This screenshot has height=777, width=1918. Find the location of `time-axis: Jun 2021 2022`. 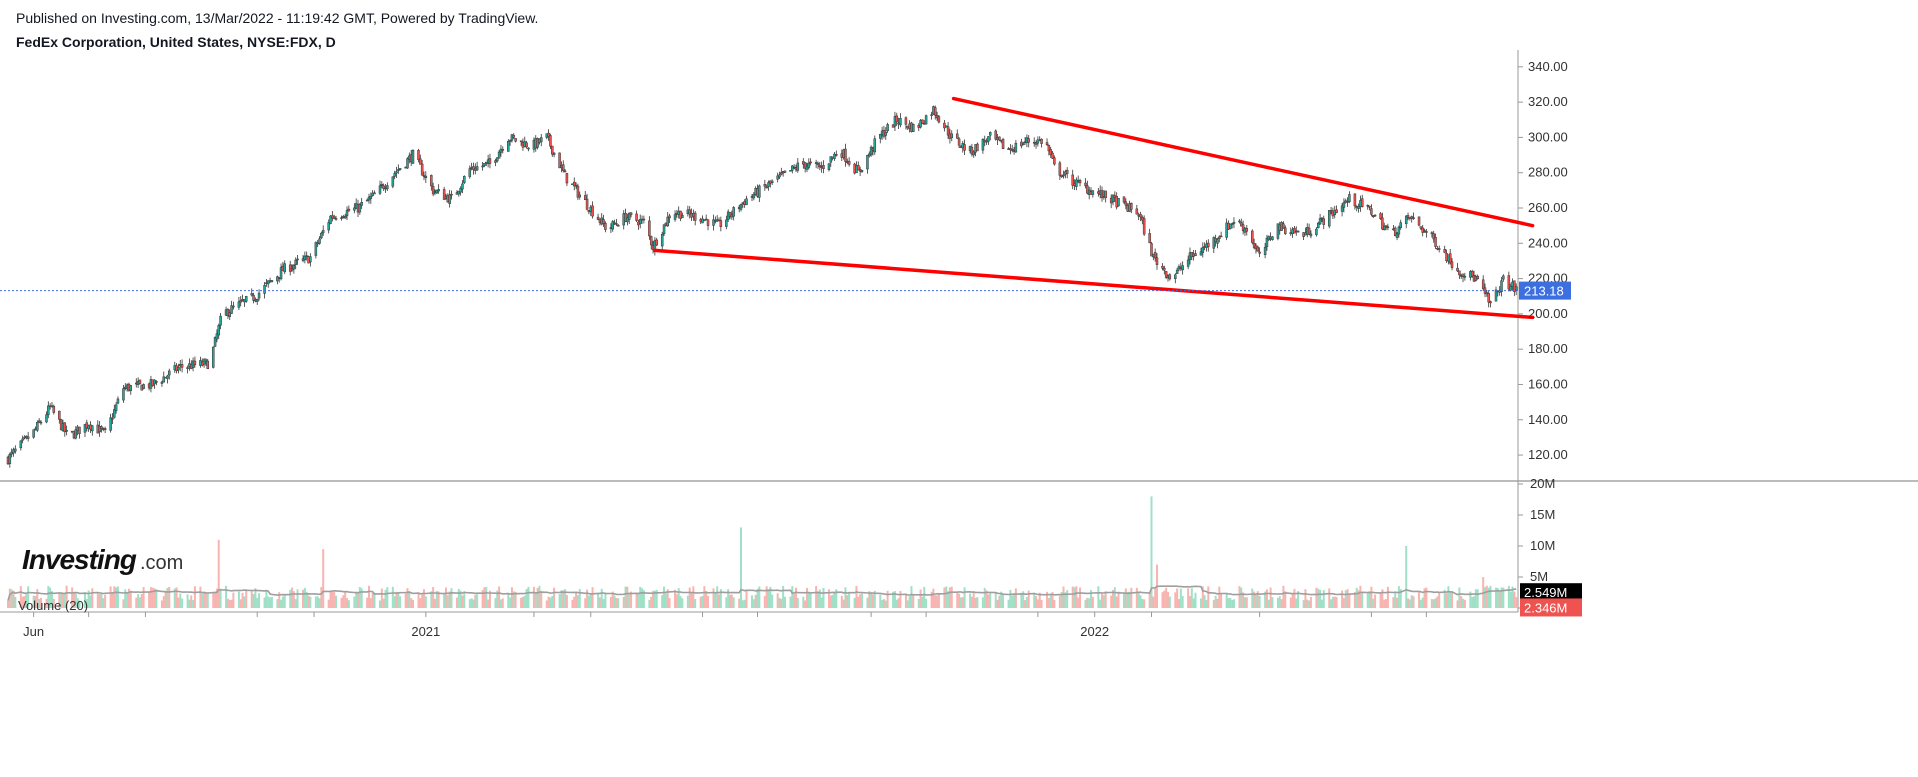

time-axis: Jun 2021 2022 is located at coordinates (725, 625).